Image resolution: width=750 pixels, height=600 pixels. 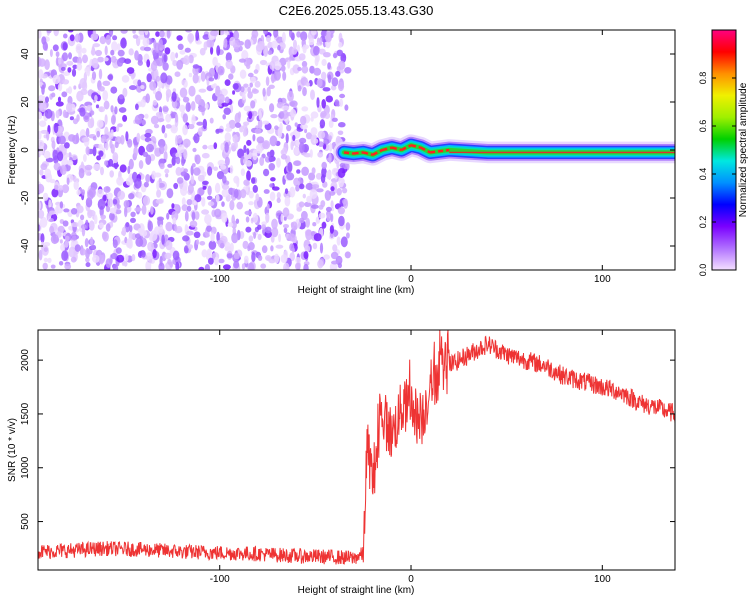 I want to click on y-tick-label: 0, so click(x=25, y=150).